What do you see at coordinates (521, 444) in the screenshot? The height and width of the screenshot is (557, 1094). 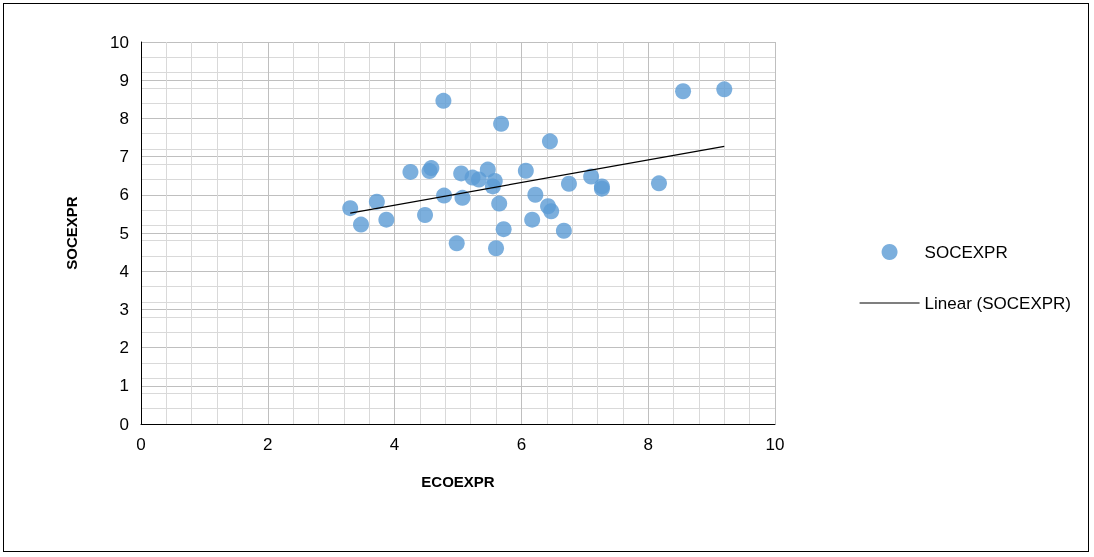 I see `x-tick-label: 6` at bounding box center [521, 444].